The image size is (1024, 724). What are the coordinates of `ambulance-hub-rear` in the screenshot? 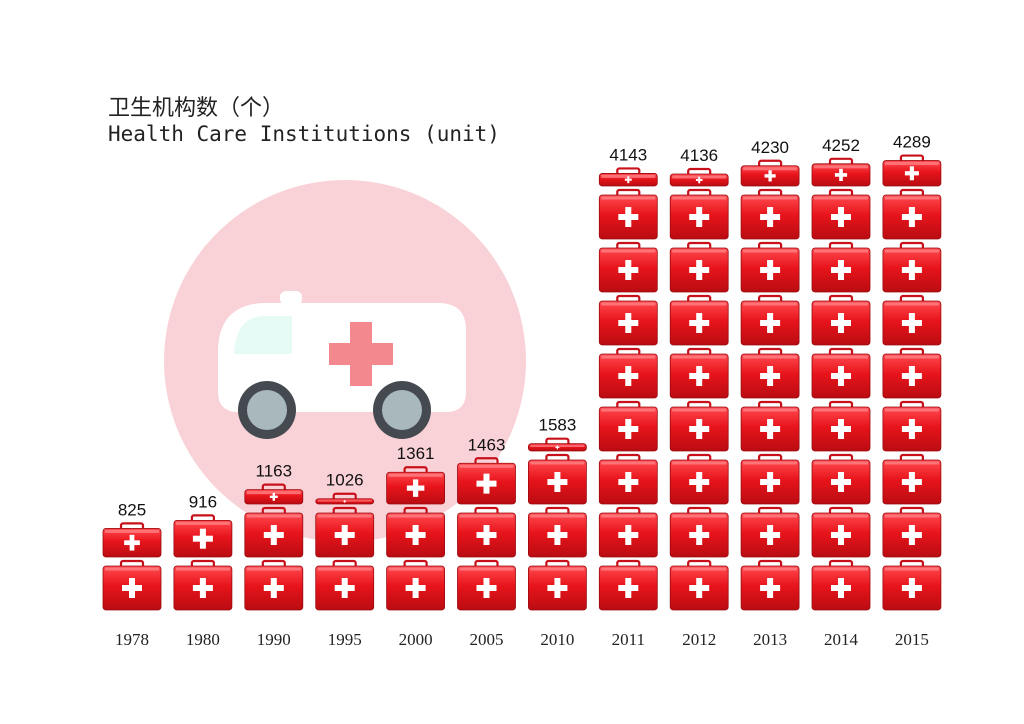 It's located at (402, 410).